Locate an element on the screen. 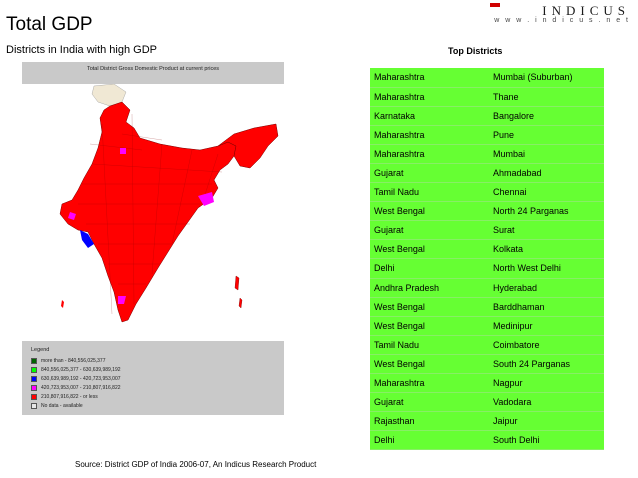  district-cell: Bangalore is located at coordinates (546, 116).